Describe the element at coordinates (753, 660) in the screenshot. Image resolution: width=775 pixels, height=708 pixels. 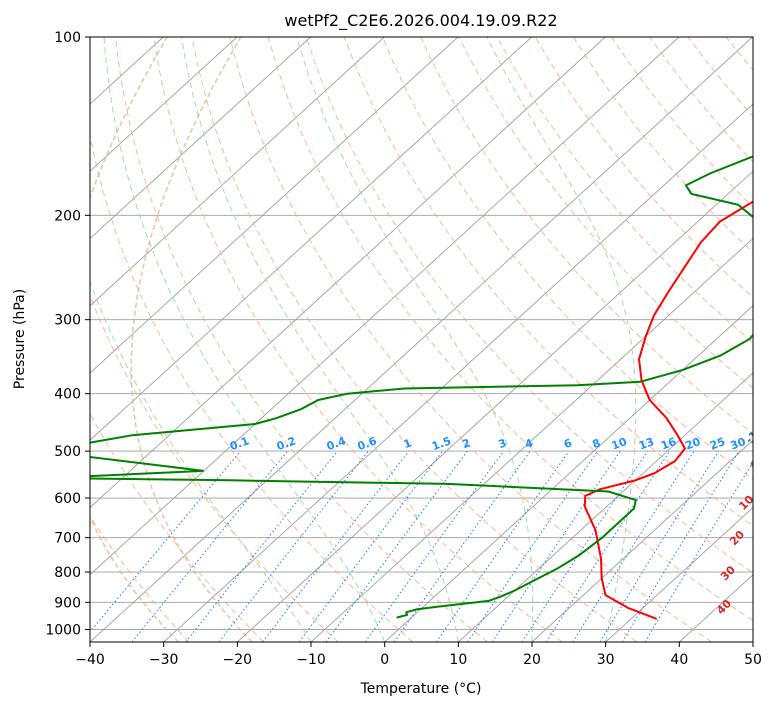
I see `x-tick-label: 50` at that location.